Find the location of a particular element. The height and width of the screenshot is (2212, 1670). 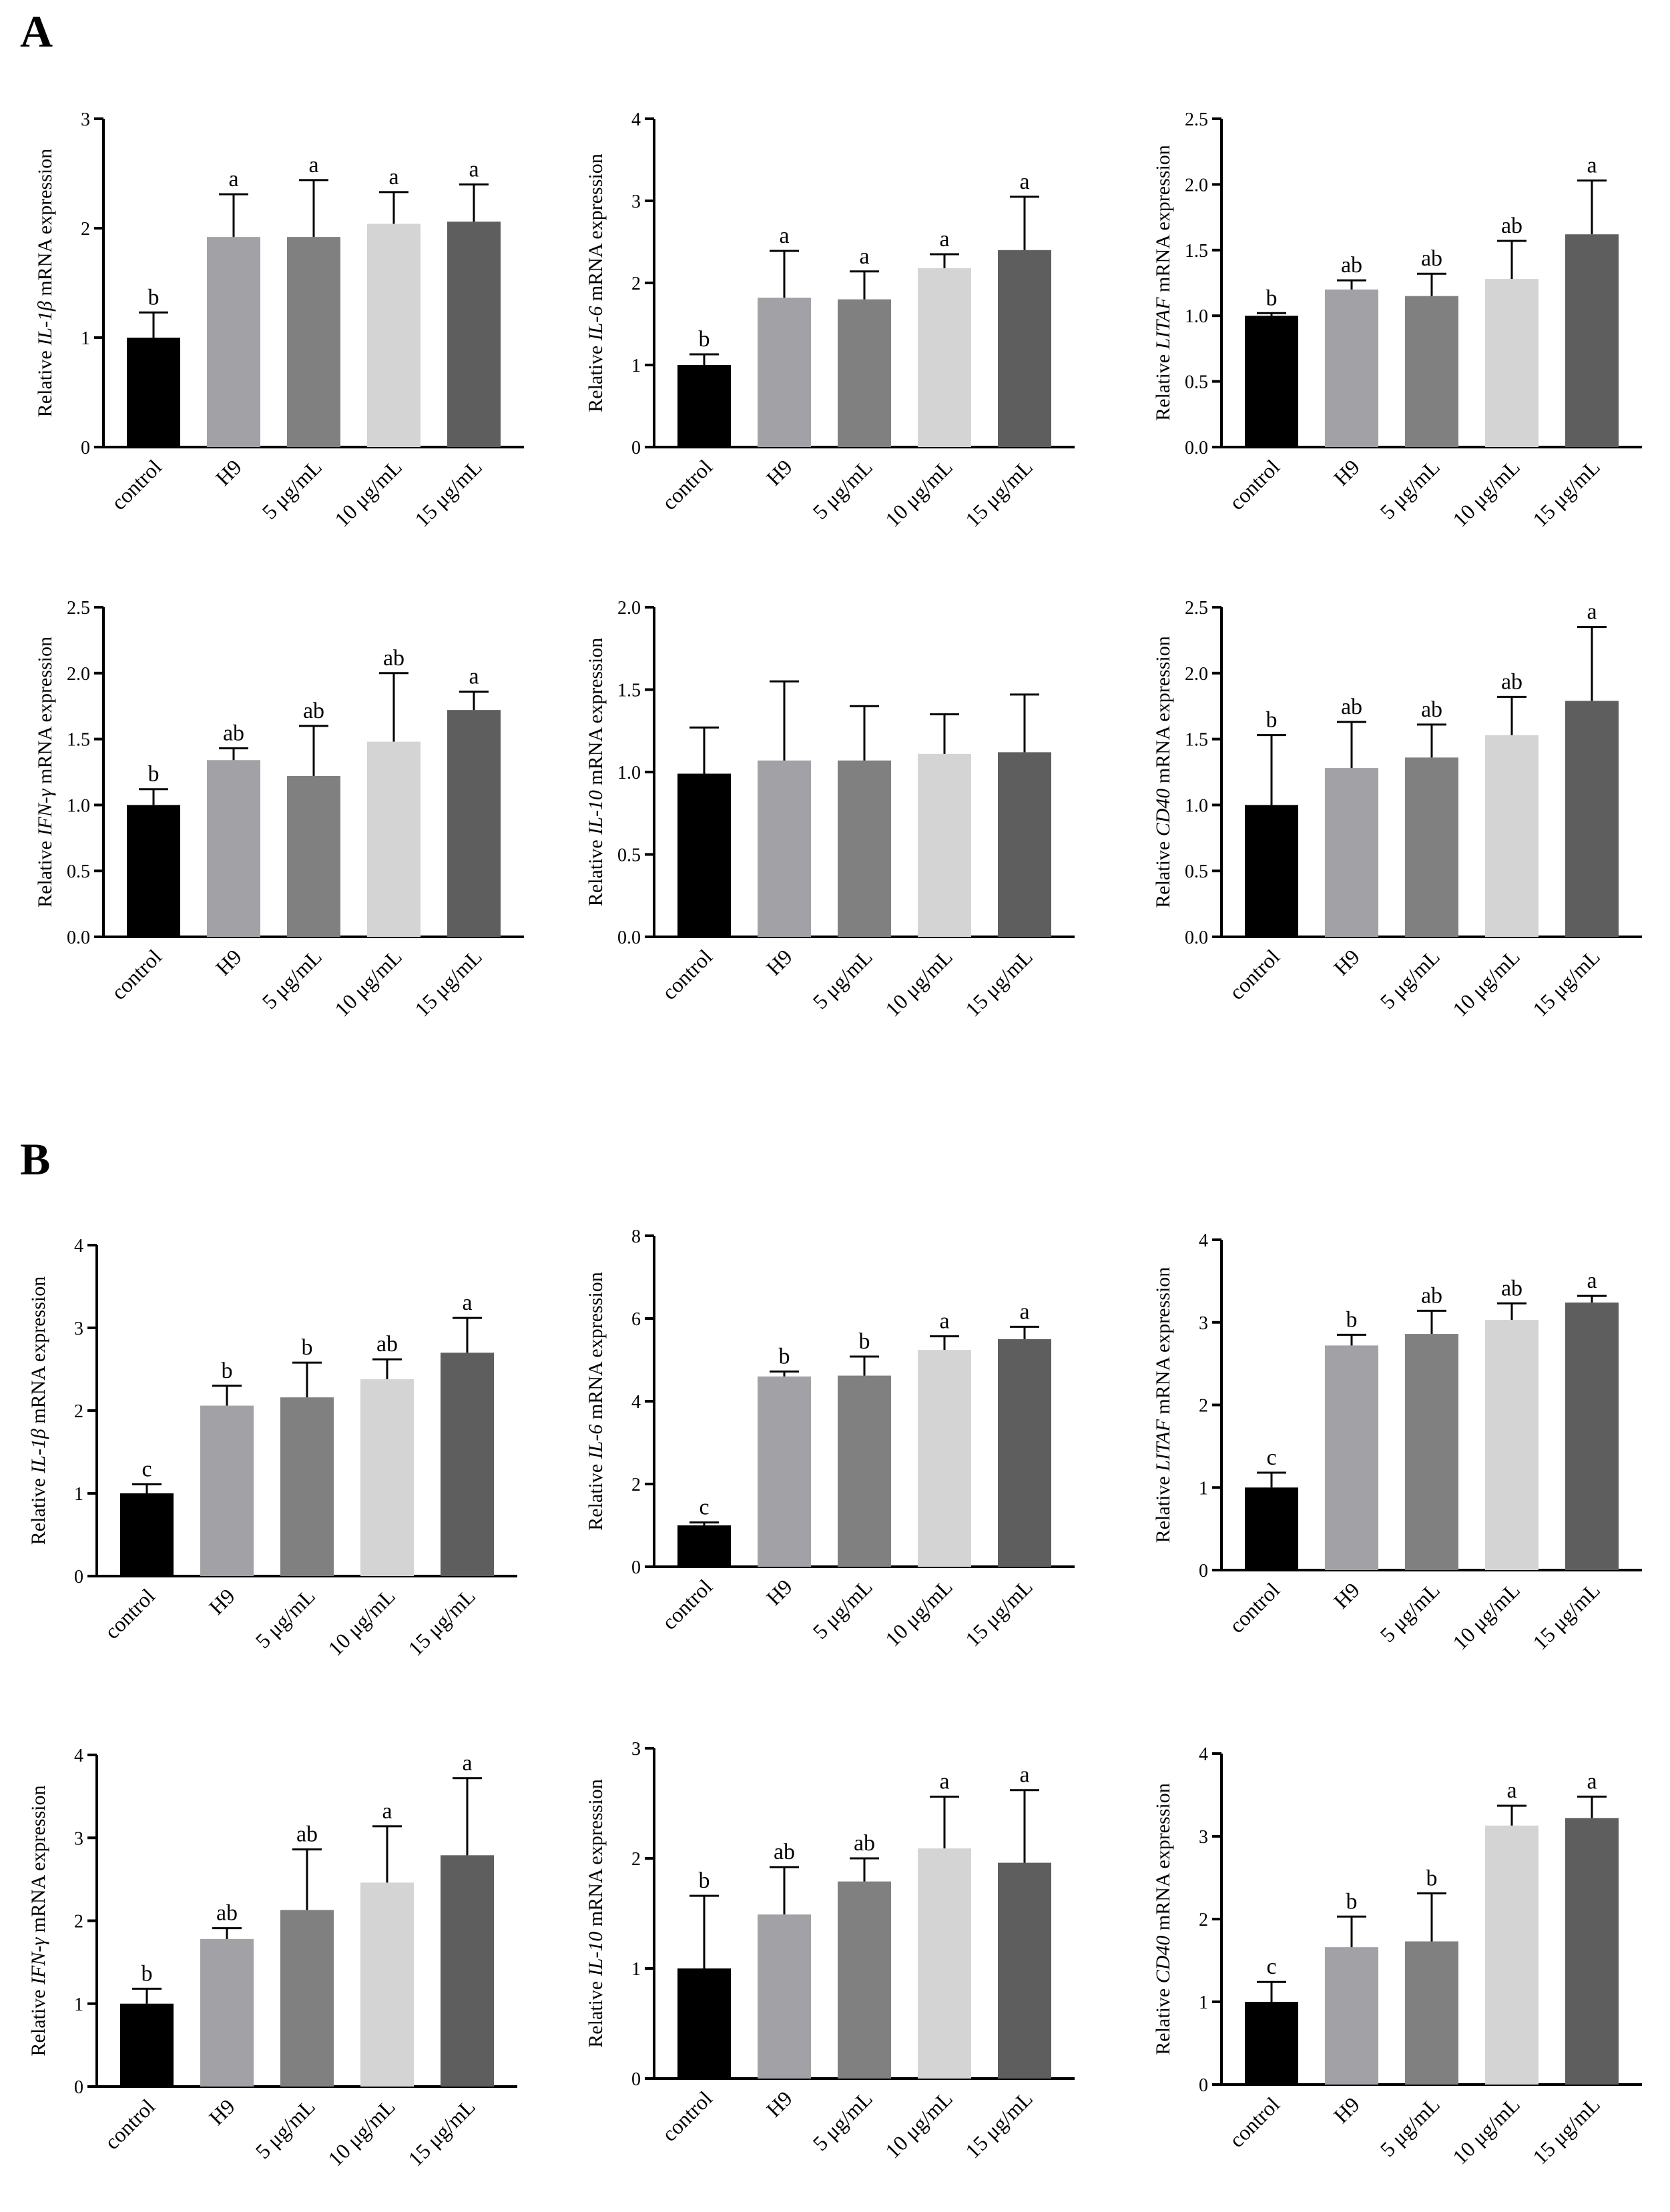

y-axis-title: Relative LITAF mRNA expression is located at coordinates (1163, 283).